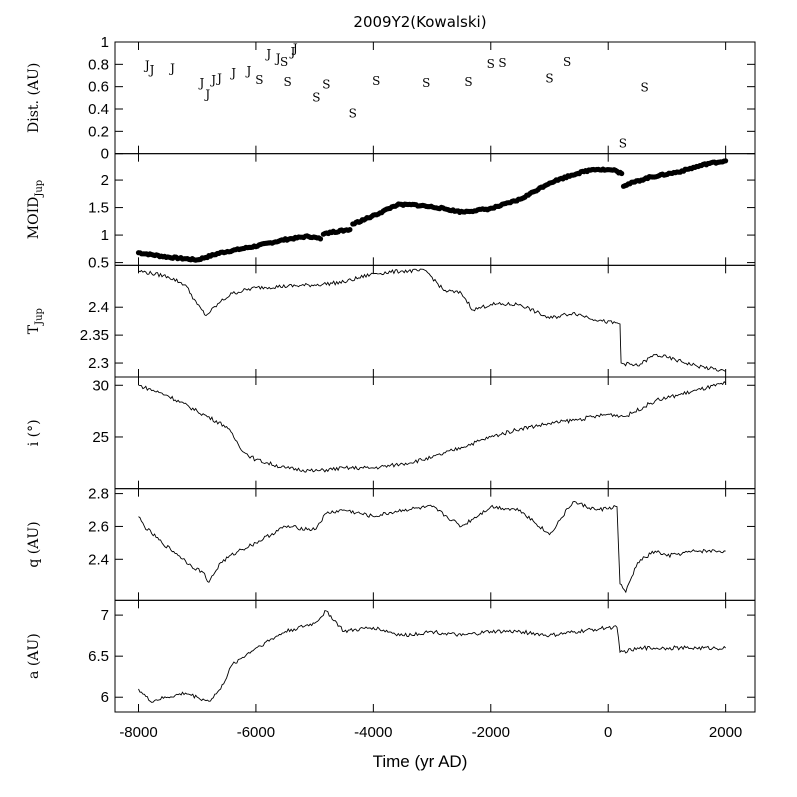 Image resolution: width=797 pixels, height=797 pixels. I want to click on y-tick-label-moid-0: 0.5, so click(98, 263).